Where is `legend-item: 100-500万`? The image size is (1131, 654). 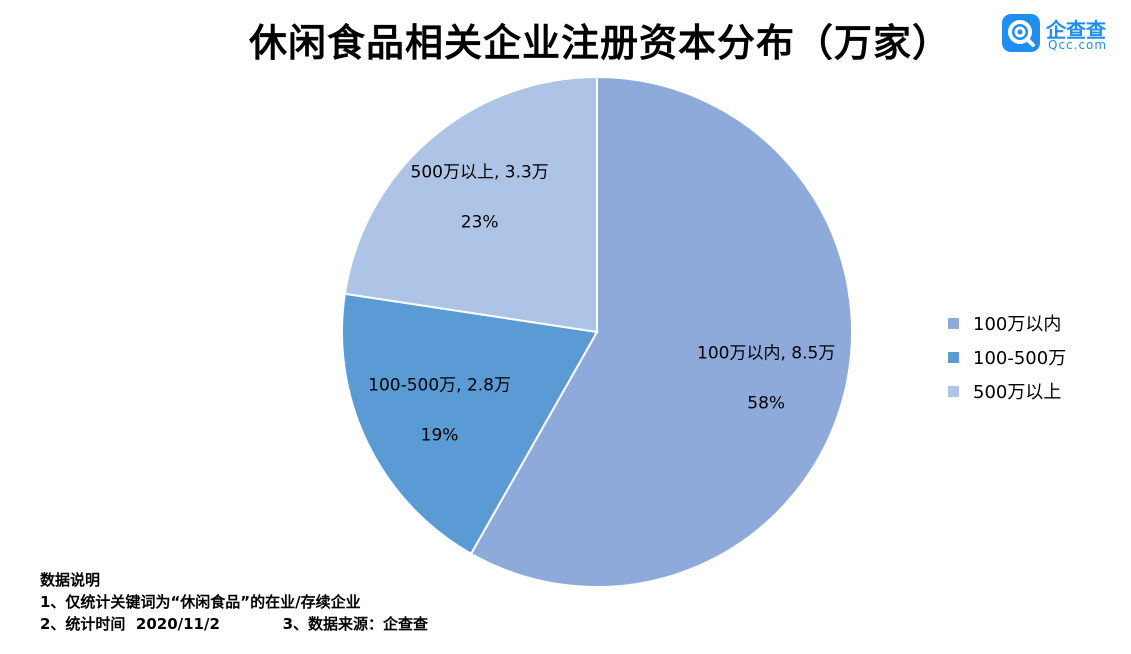
legend-item: 100-500万 is located at coordinates (1033, 357).